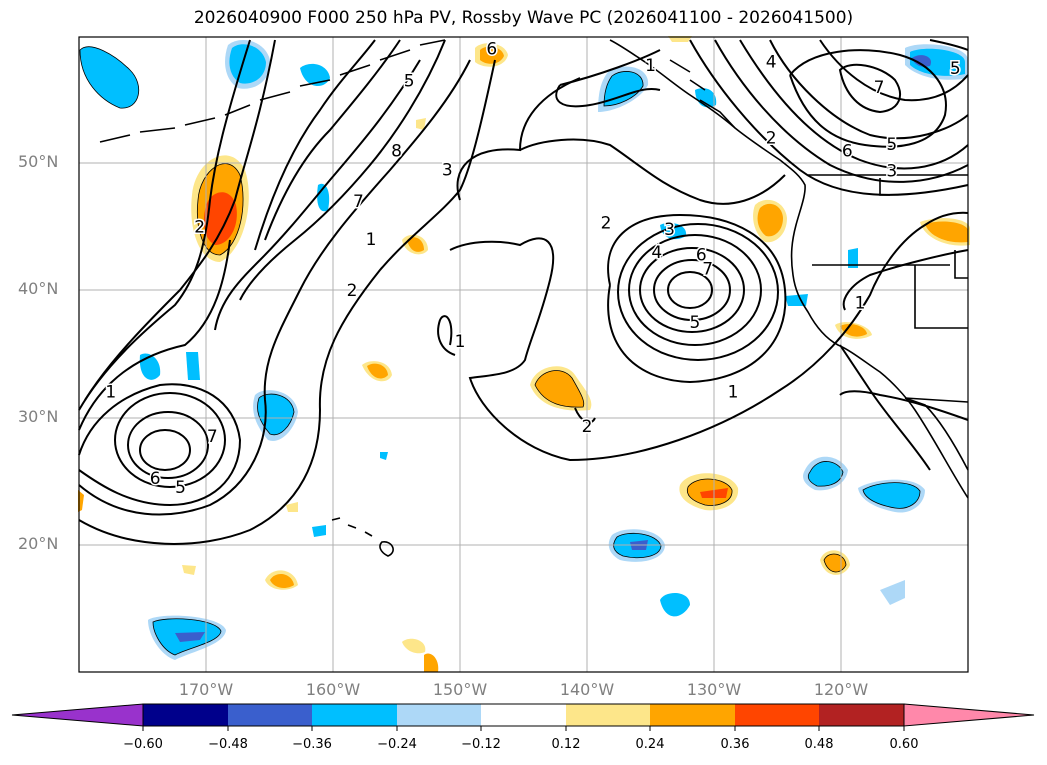 The image size is (1047, 765). Describe the element at coordinates (206, 689) in the screenshot. I see `lon-label-170w: 170°W` at that location.